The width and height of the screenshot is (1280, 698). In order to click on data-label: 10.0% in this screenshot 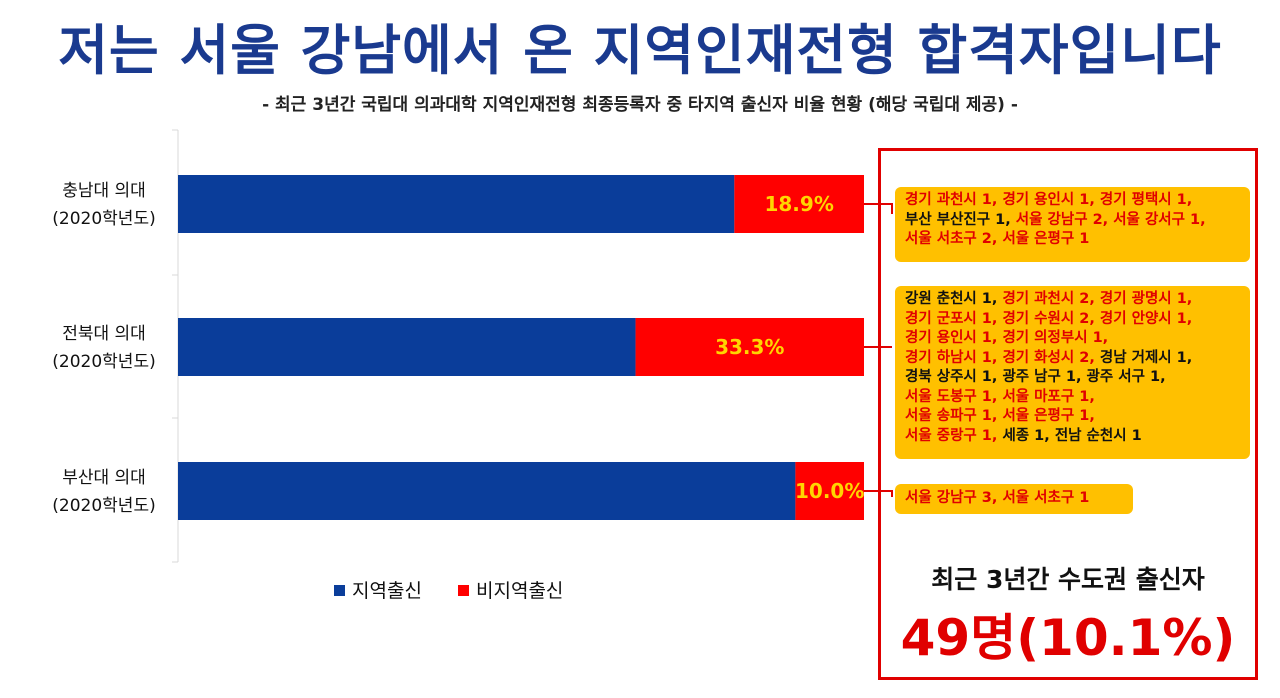, I will do `click(829, 491)`.